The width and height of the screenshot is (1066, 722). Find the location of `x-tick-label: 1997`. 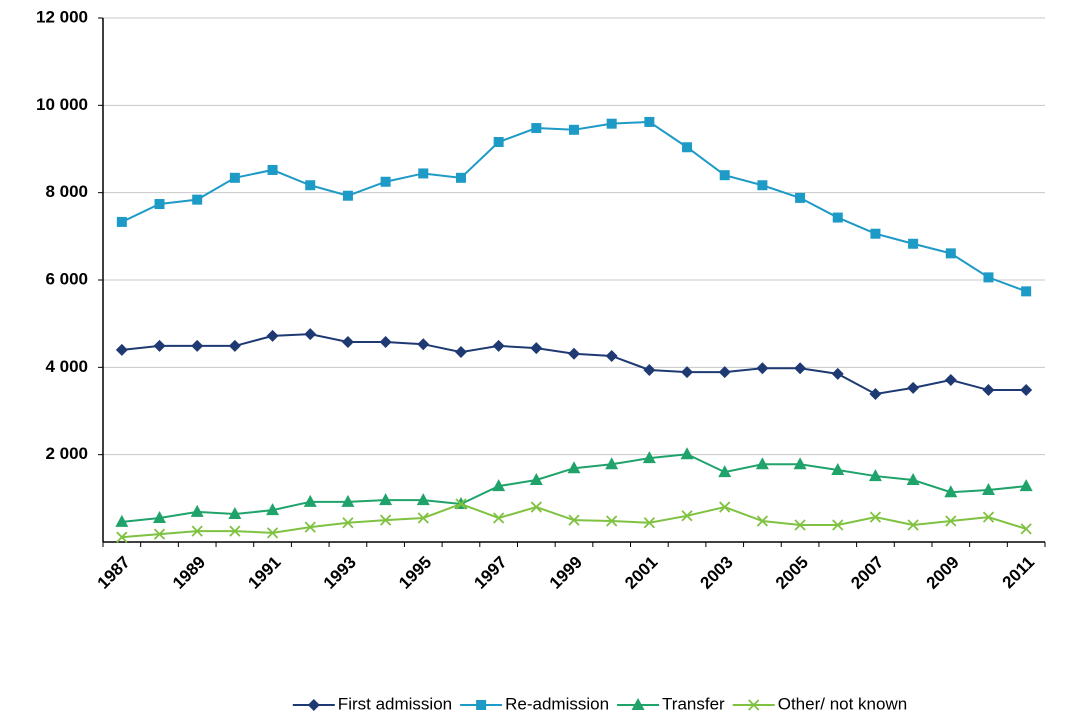

x-tick-label: 1997 is located at coordinates (490, 573).